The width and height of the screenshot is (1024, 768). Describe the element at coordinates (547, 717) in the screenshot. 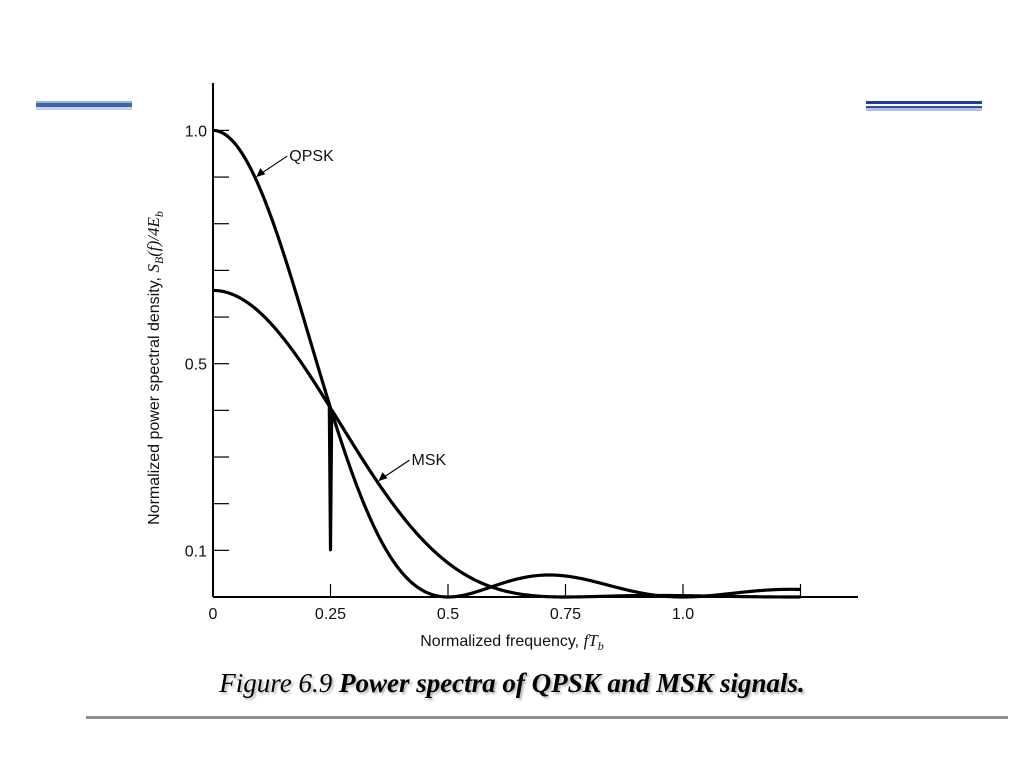

I see `footer-rule` at that location.